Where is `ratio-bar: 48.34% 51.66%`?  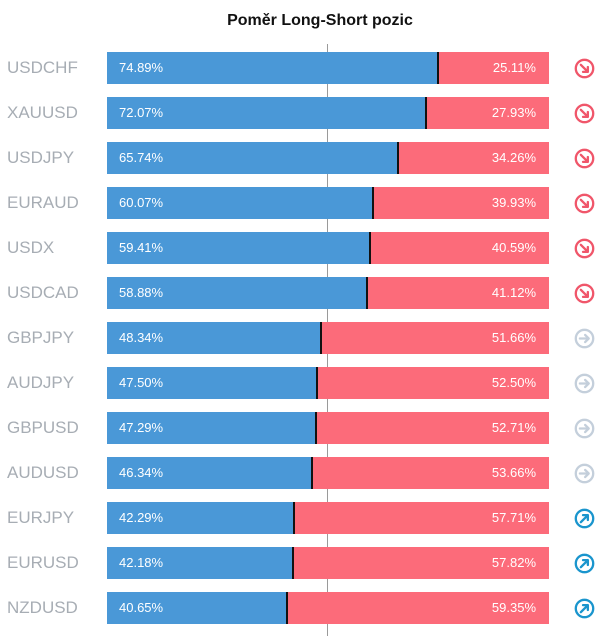
ratio-bar: 48.34% 51.66% is located at coordinates (328, 338).